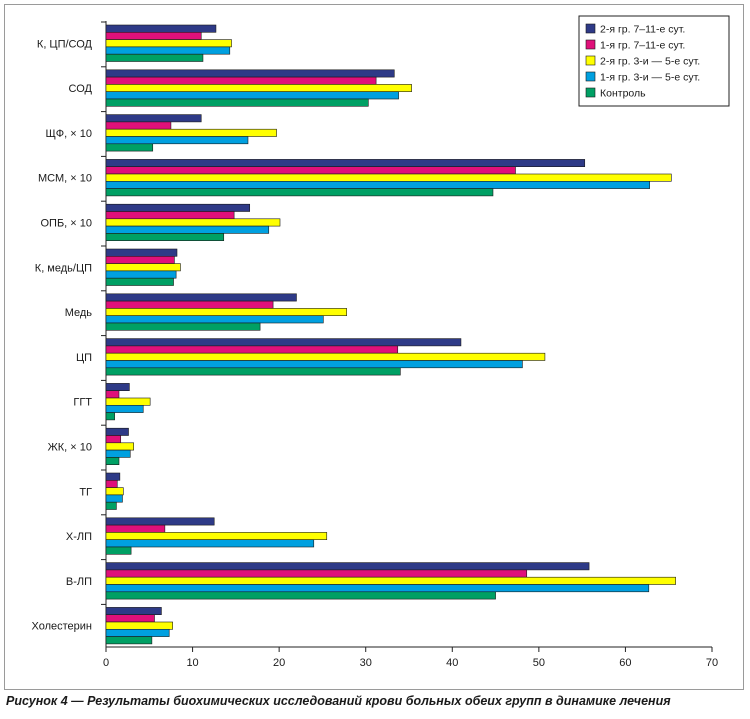  Describe the element at coordinates (366, 663) in the screenshot. I see `x-tick-label: 30` at that location.